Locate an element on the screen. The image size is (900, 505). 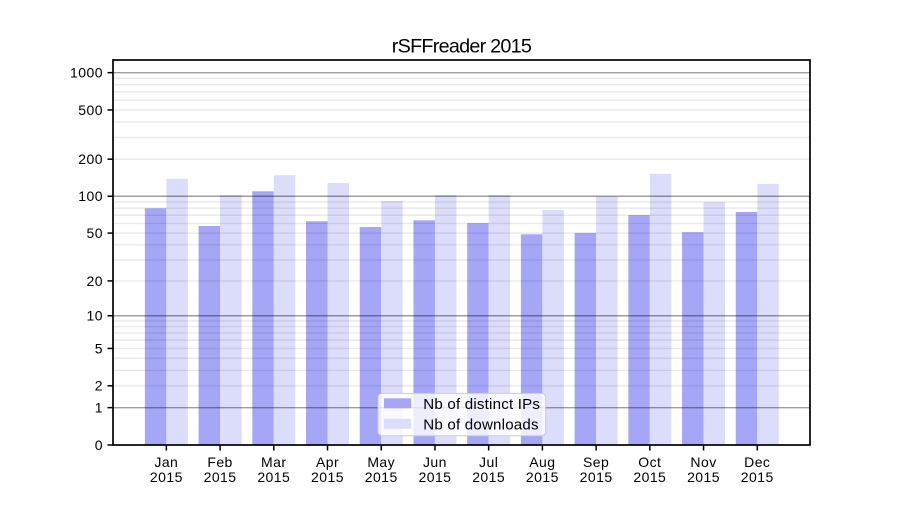
svg-text: Nb of distinct IPs is located at coordinates (481, 404).